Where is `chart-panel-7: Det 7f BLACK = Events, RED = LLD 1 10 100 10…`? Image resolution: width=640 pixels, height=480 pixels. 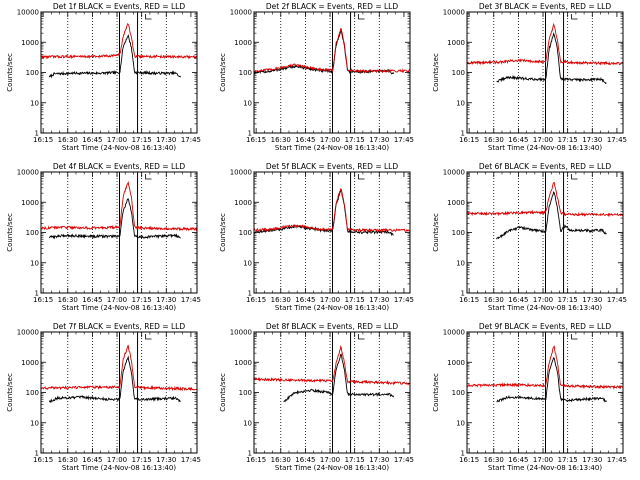
chart-panel-7: Det 7f BLACK = Events, RED = LLD 1 10 100 10… is located at coordinates (103, 397).